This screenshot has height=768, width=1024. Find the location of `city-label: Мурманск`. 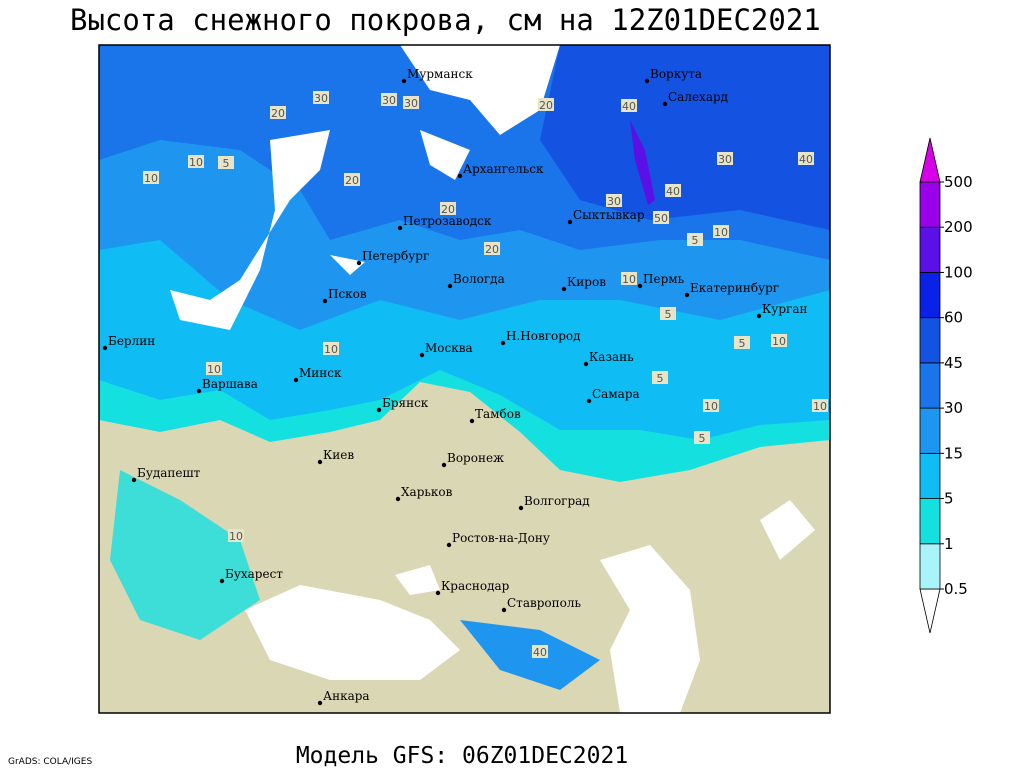

city-label: Мурманск is located at coordinates (440, 74).